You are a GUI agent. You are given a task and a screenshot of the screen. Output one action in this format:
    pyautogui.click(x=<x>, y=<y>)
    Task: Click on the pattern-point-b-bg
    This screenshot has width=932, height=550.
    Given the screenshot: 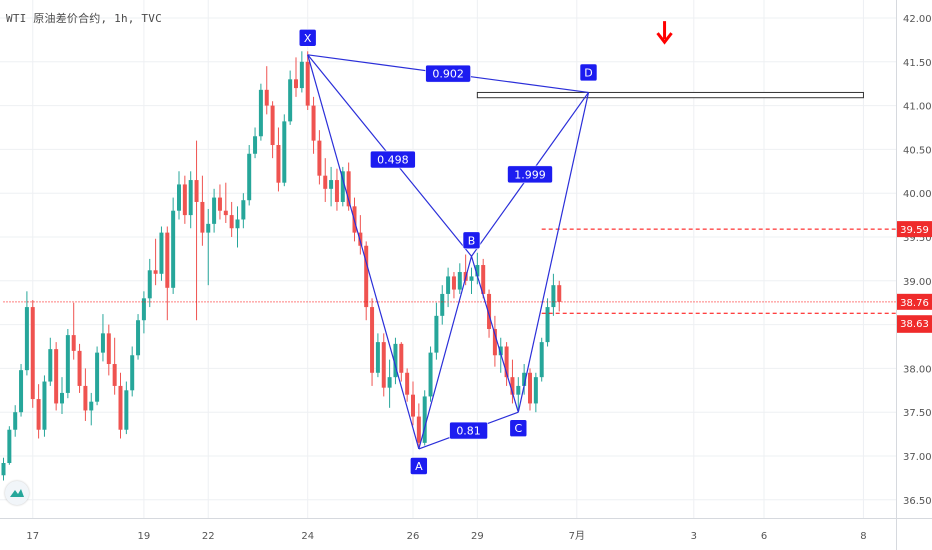 What is the action you would take?
    pyautogui.click(x=471, y=240)
    